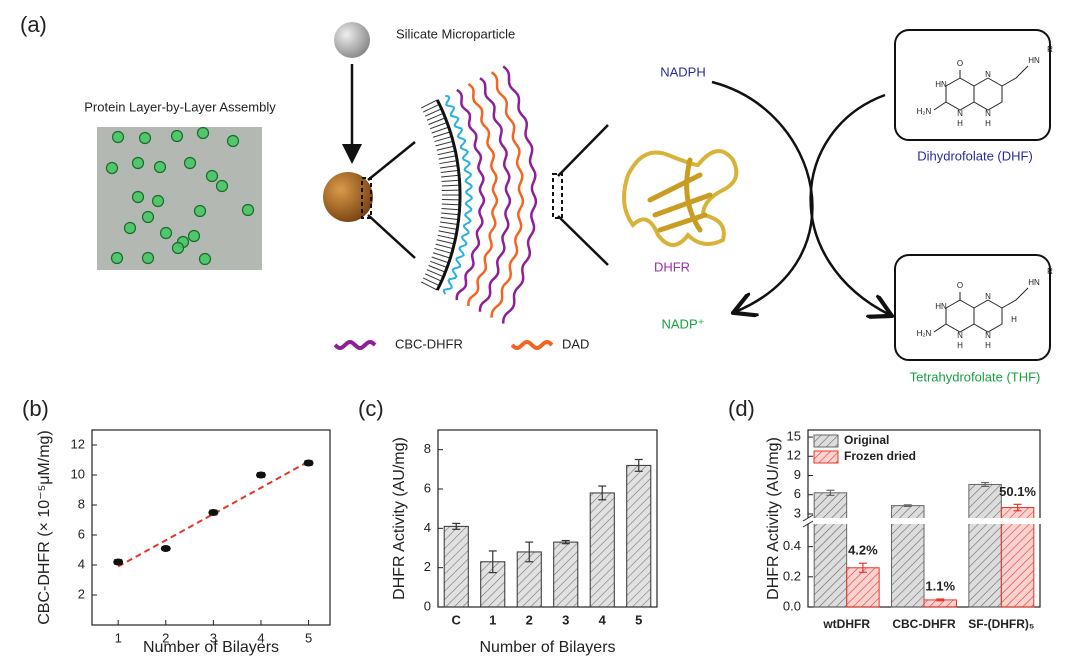 This screenshot has height=660, width=1080. Describe the element at coordinates (427, 566) in the screenshot. I see `y-tick-label: 2` at that location.